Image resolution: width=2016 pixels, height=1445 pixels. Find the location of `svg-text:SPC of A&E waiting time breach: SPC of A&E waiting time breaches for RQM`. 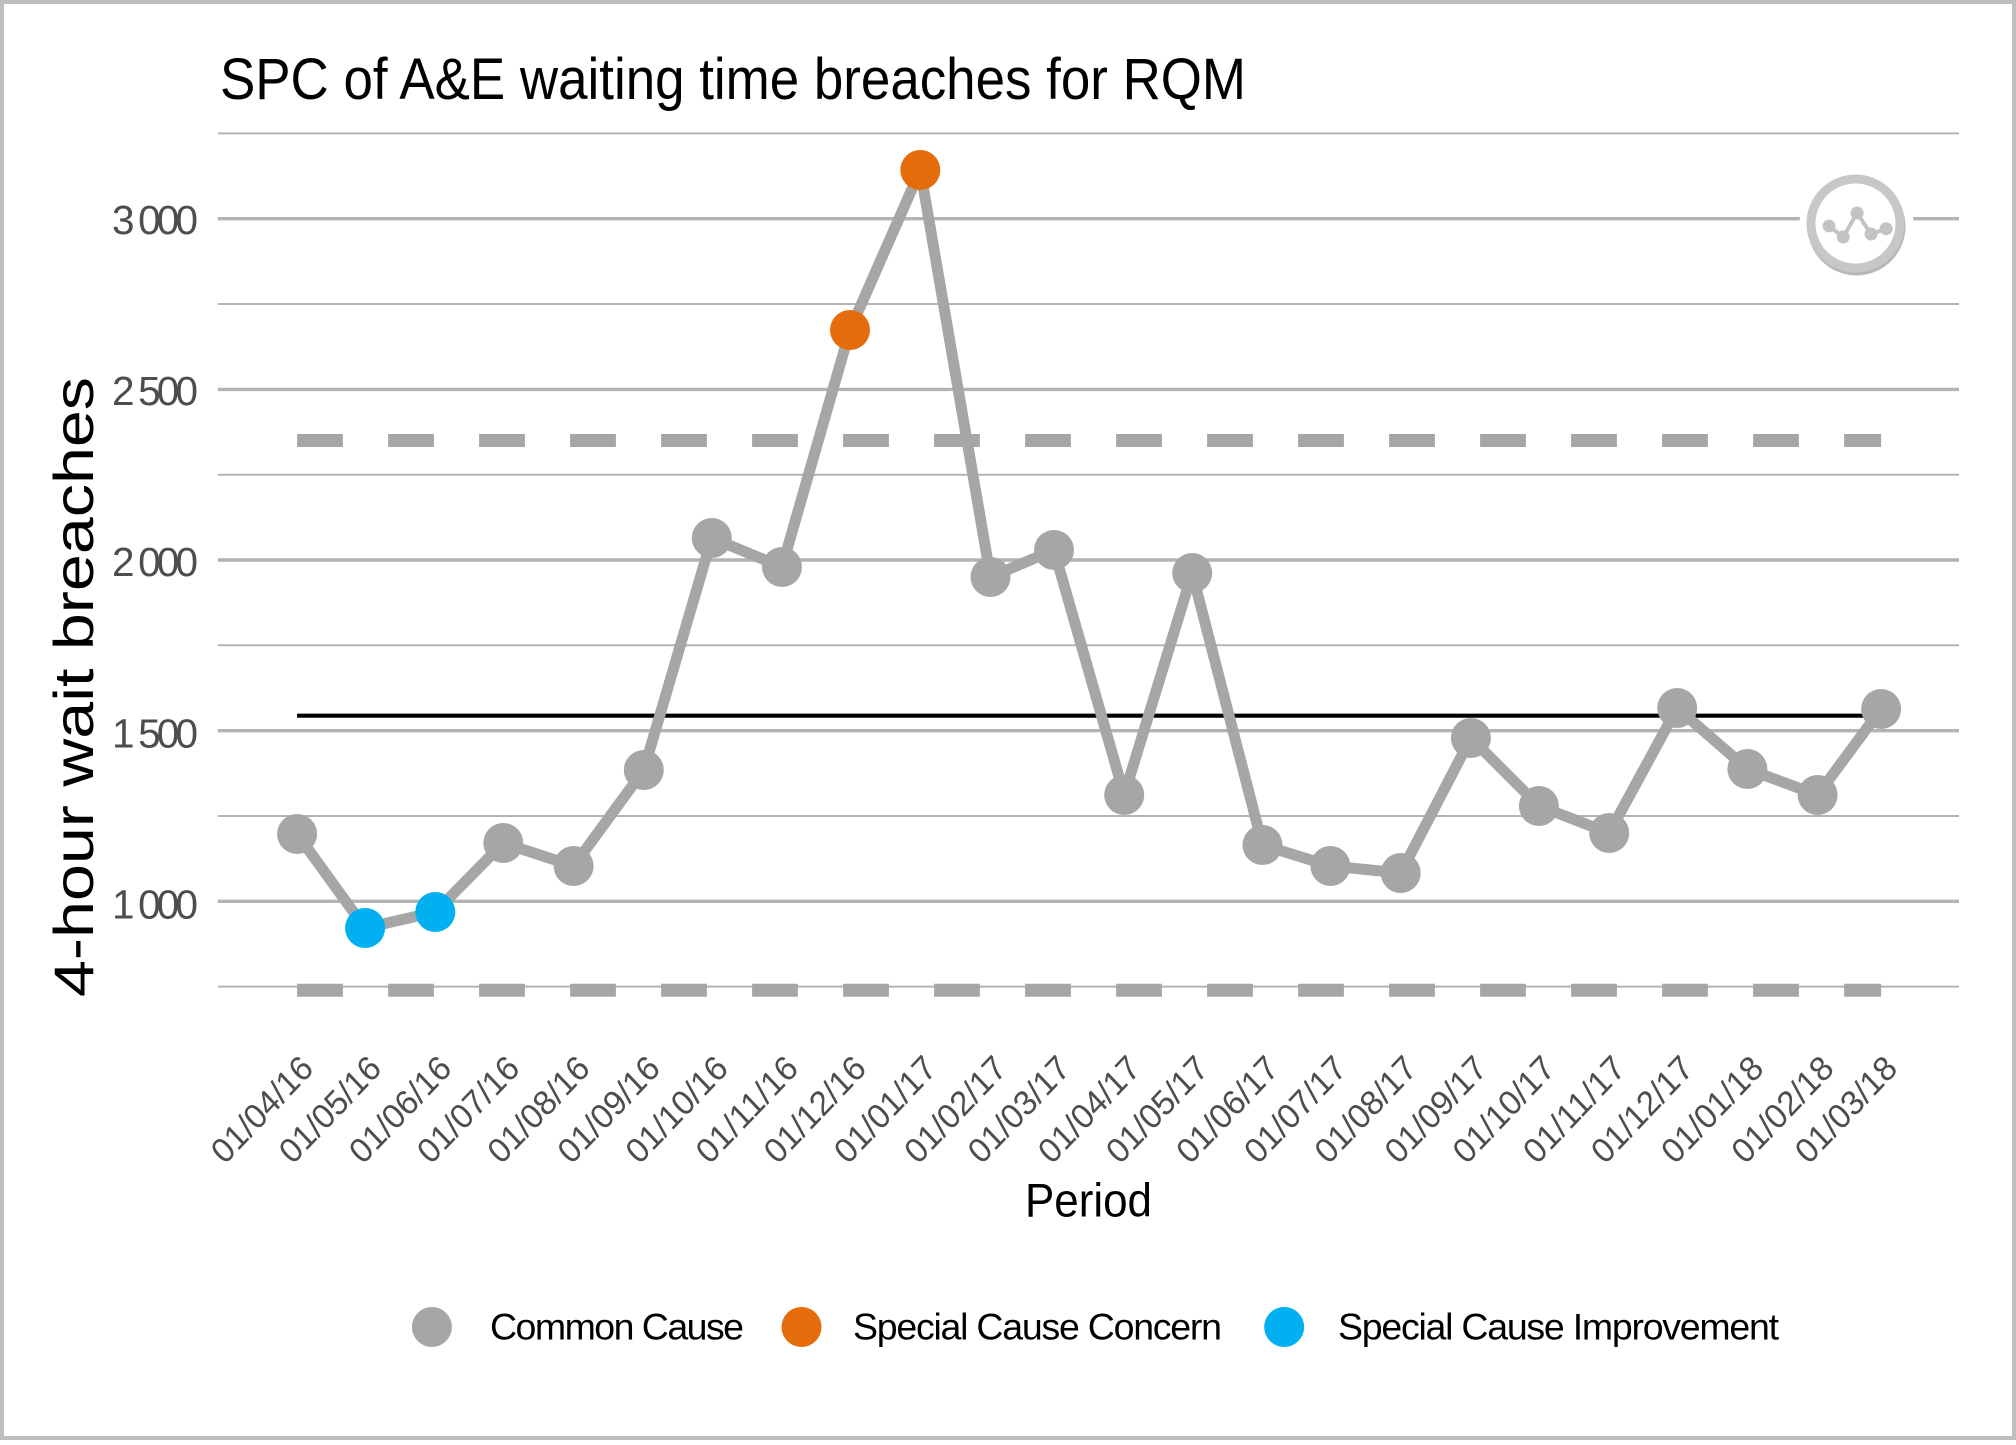

svg-text:SPC of A&E waiting time breach: SPC of A&E waiting time breaches for RQM is located at coordinates (733, 79).